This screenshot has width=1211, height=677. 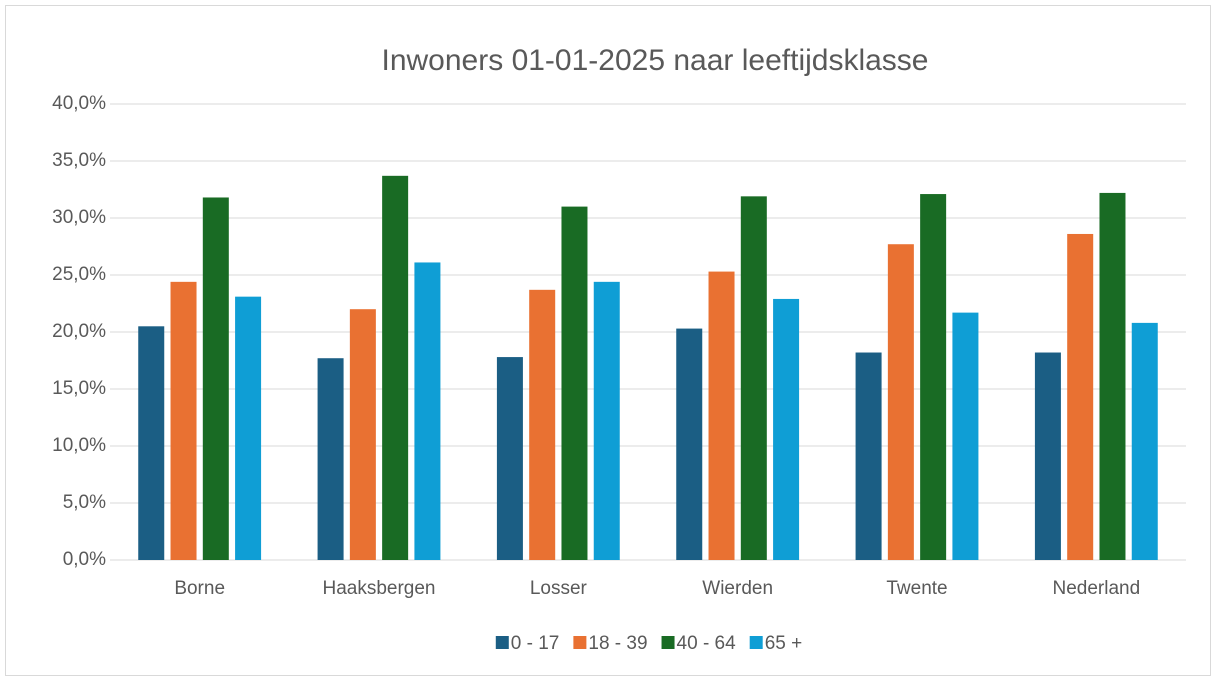 What do you see at coordinates (535, 643) in the screenshot?
I see `legend-label: 0 - 17` at bounding box center [535, 643].